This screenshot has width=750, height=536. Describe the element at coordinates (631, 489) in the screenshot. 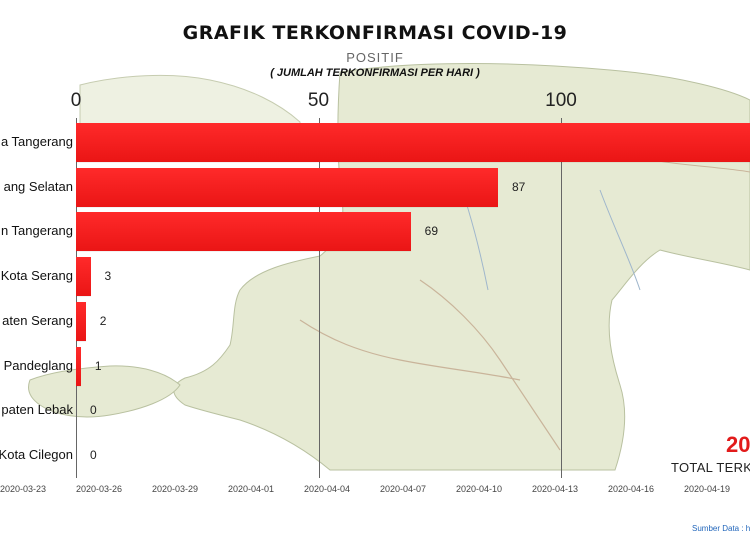

I see `timeline-date-label: 2020-04-16` at that location.